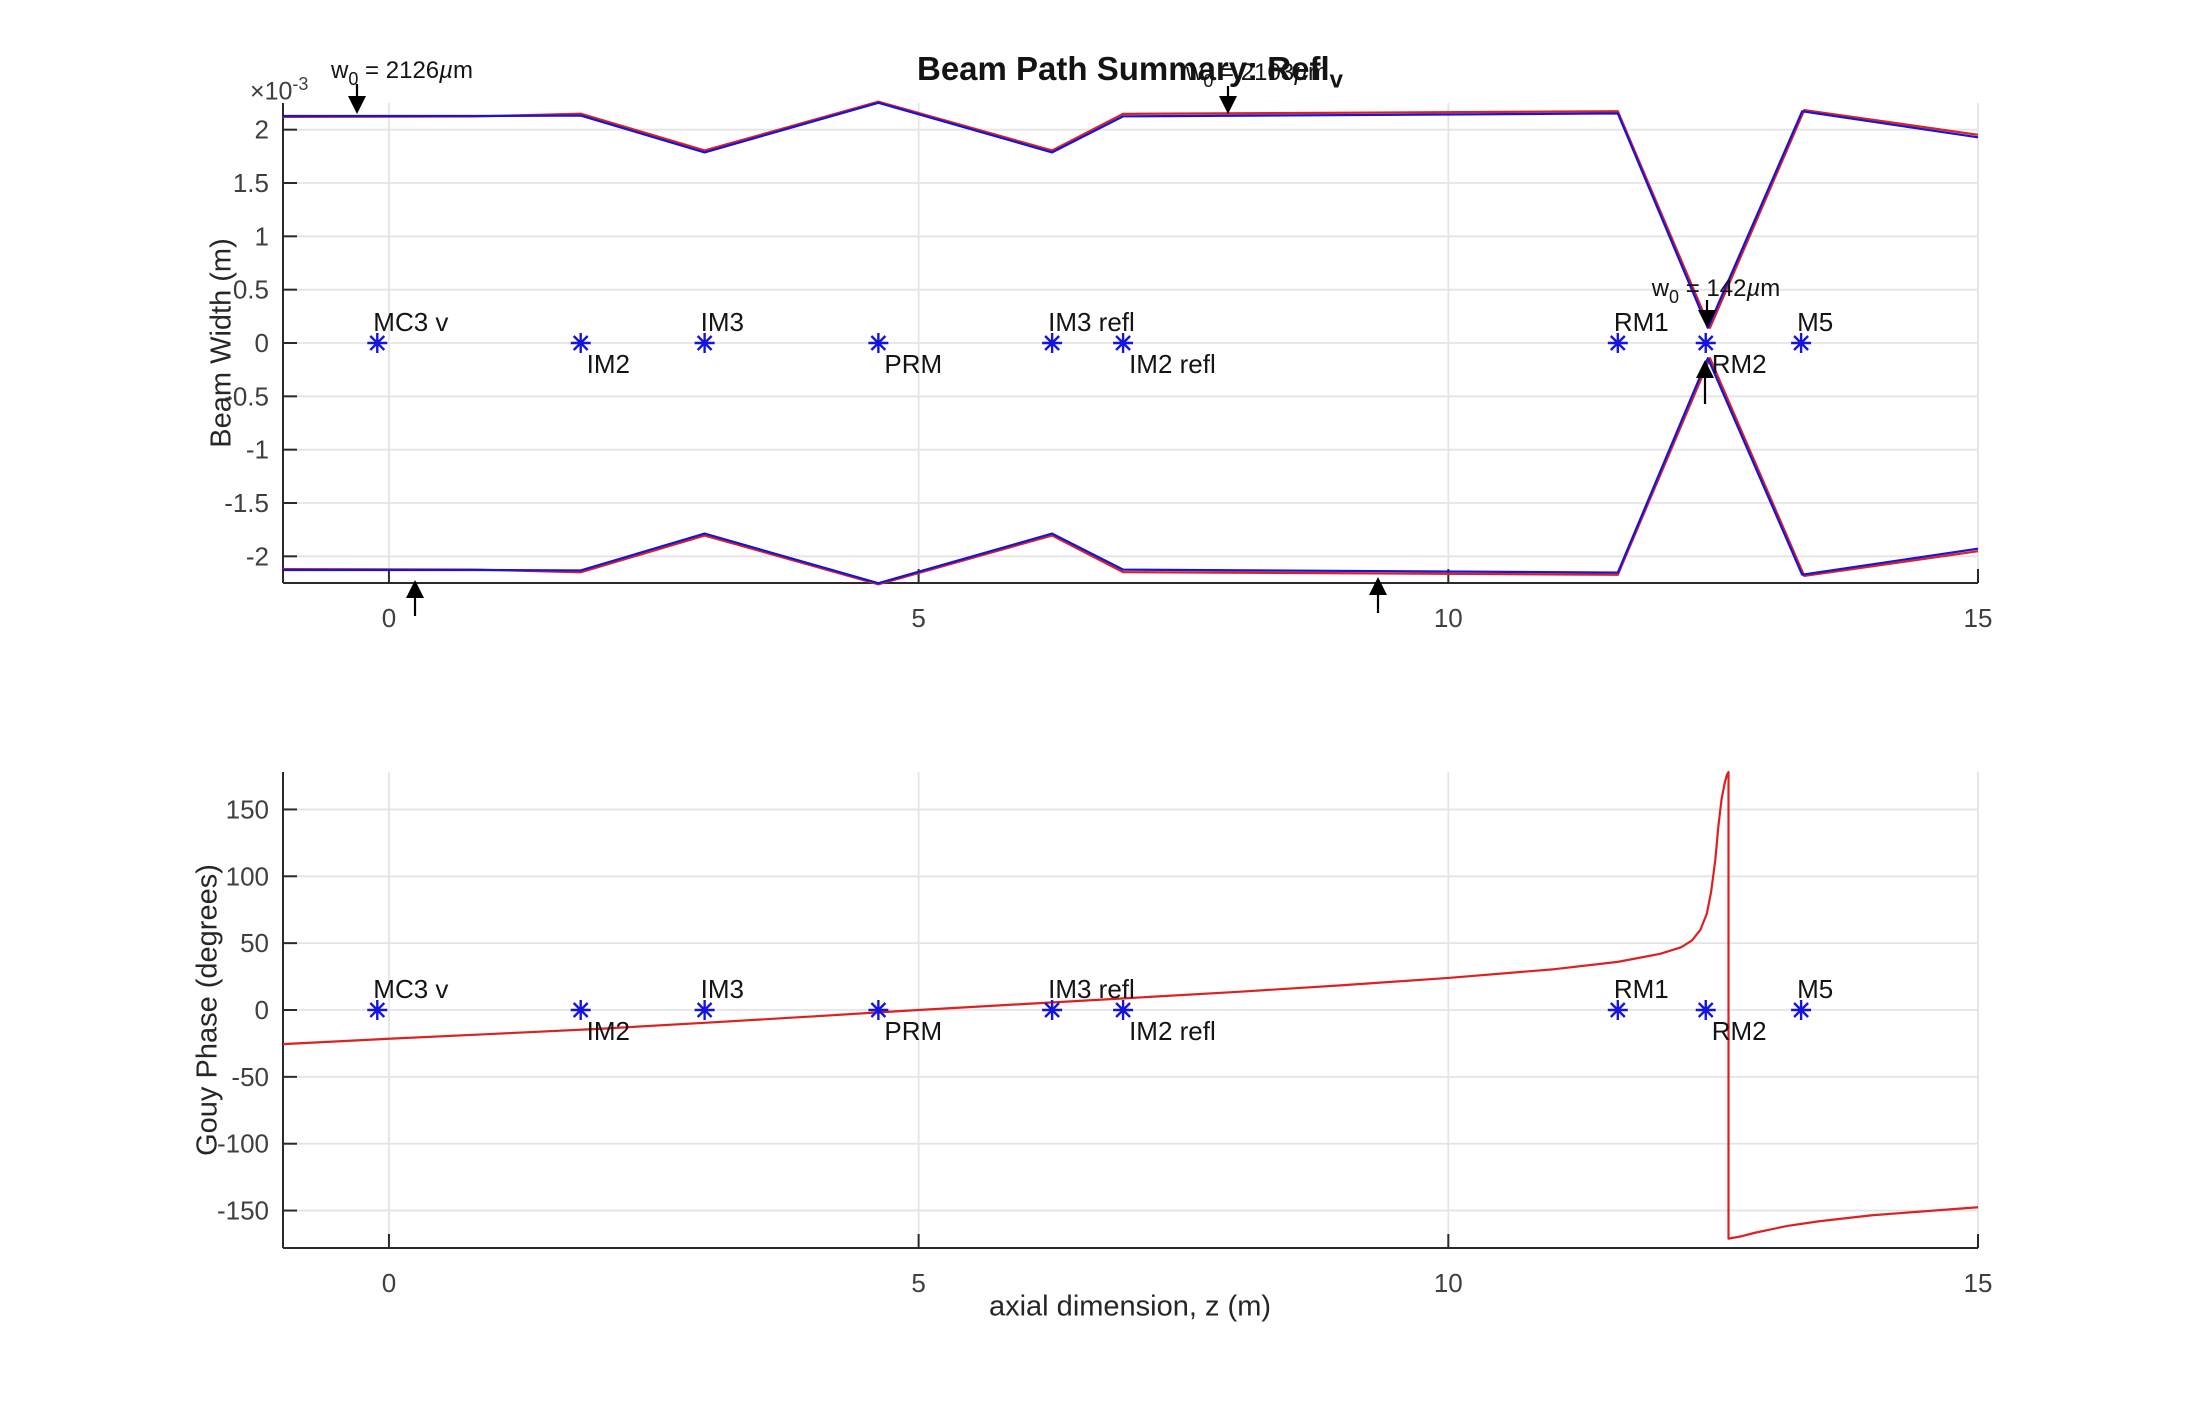 Image resolution: width=2187 pixels, height=1406 pixels. What do you see at coordinates (257, 556) in the screenshot?
I see `y-tick-label: -2` at bounding box center [257, 556].